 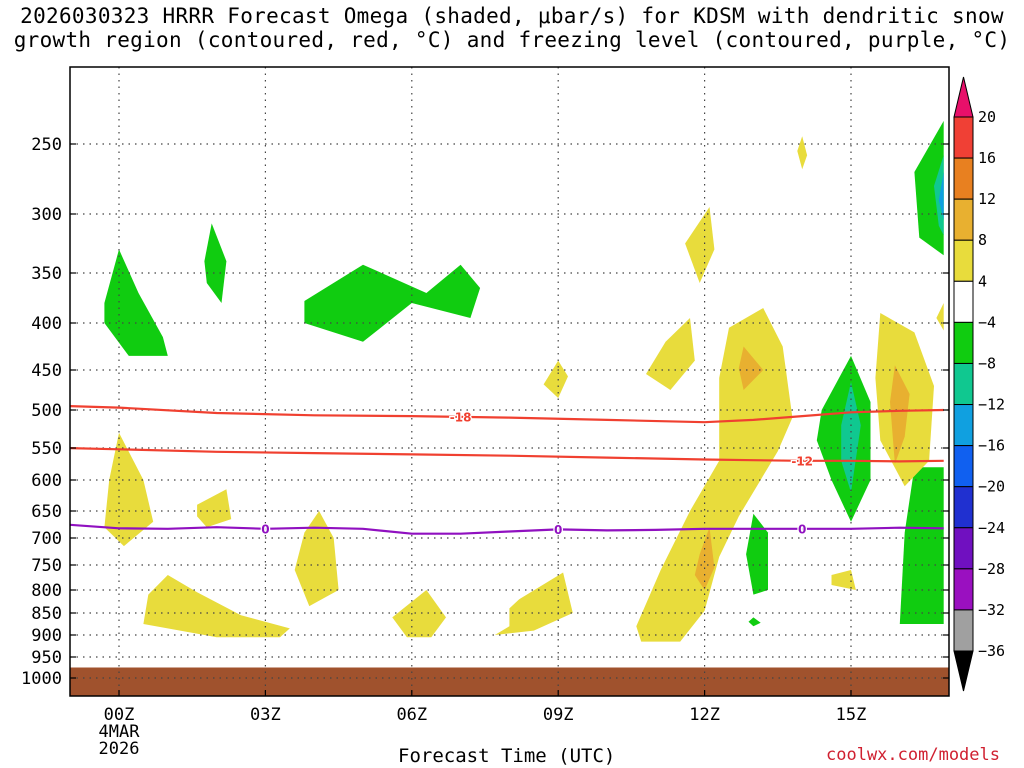 What do you see at coordinates (41, 679) in the screenshot?
I see `y-tick-label: 1000` at bounding box center [41, 679].